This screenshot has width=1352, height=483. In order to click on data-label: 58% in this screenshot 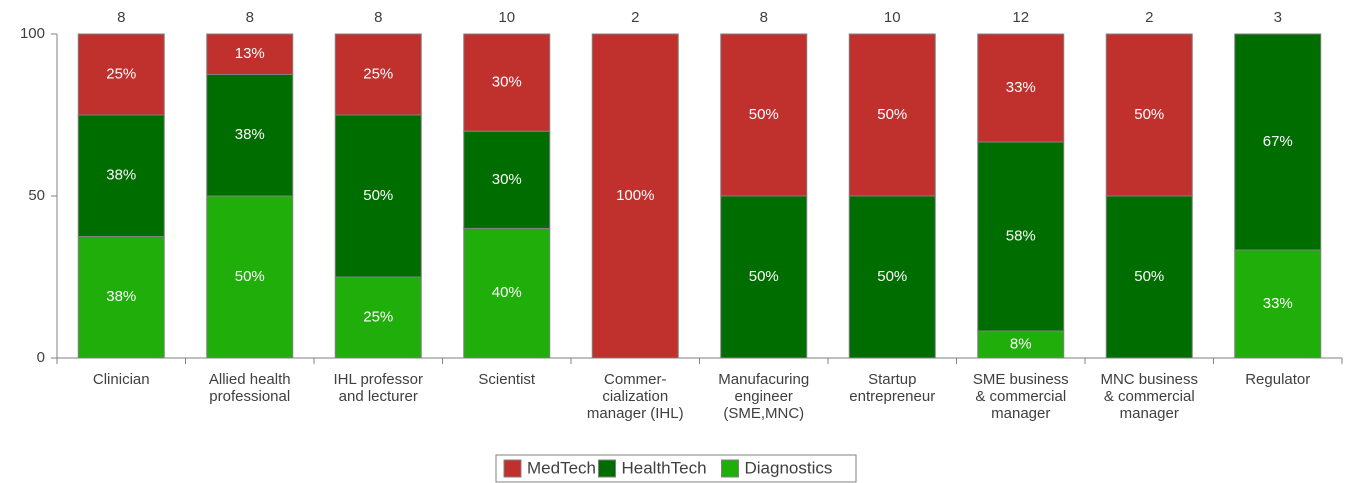, I will do `click(1021, 235)`.